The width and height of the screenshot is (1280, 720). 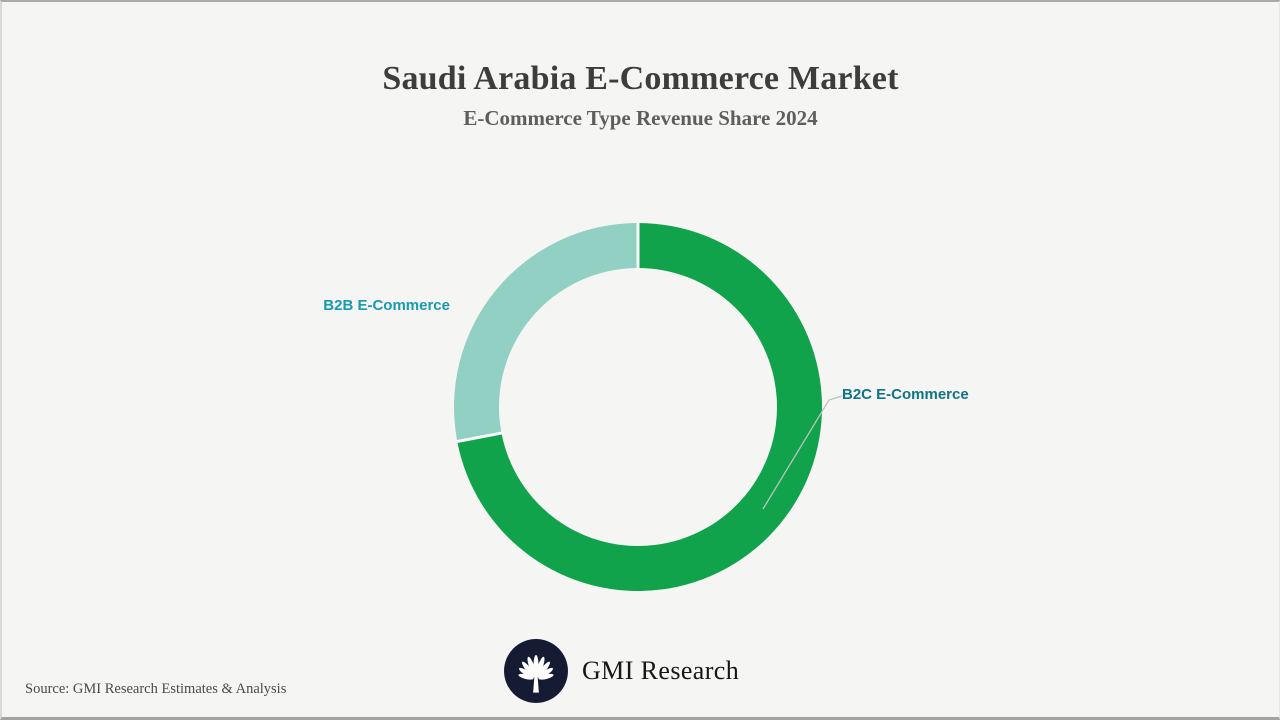 What do you see at coordinates (386, 305) in the screenshot?
I see `label-b2b-ecommerce: B2B E-Commerce` at bounding box center [386, 305].